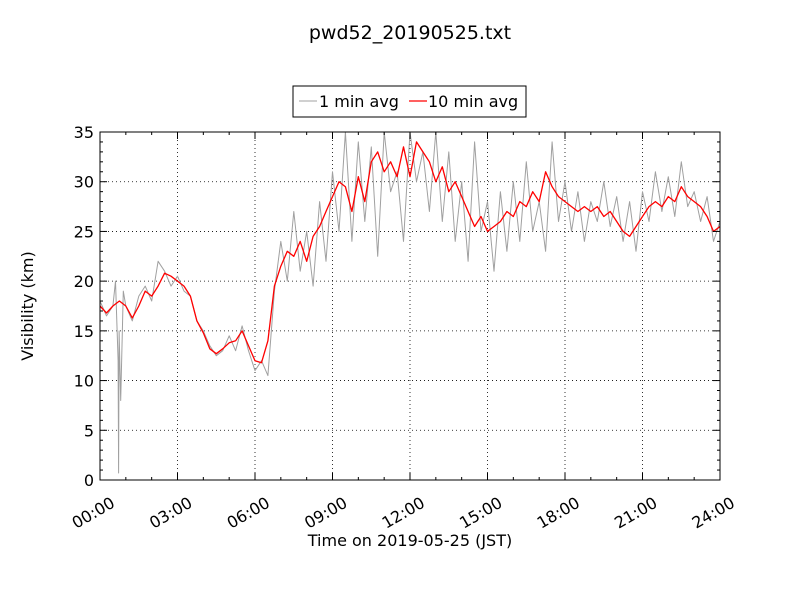 This screenshot has height=600, width=800. What do you see at coordinates (473, 101) in the screenshot?
I see `legend-label-10min: 10 min avg` at bounding box center [473, 101].